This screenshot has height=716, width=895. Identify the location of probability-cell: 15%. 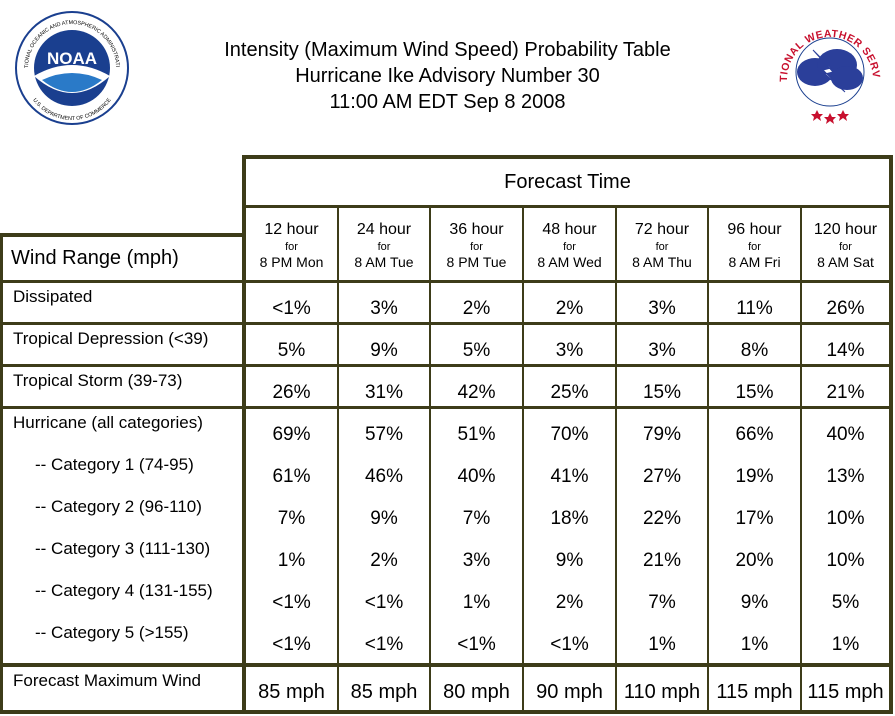
(662, 392).